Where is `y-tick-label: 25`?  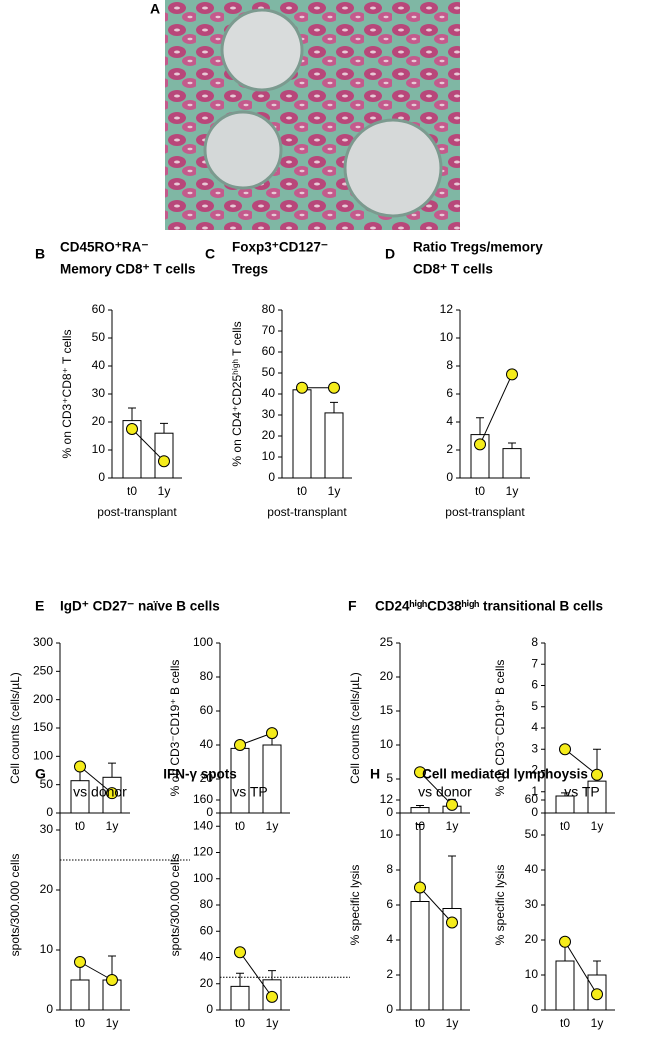 y-tick-label: 25 is located at coordinates (387, 642).